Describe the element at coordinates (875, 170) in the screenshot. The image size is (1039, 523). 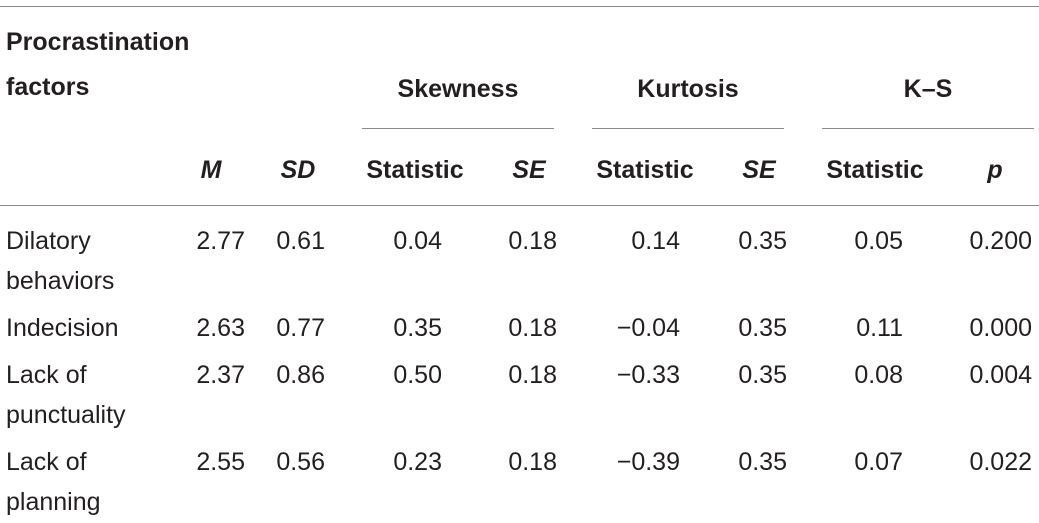
I see `header-col-ks-stat: Statistic` at that location.